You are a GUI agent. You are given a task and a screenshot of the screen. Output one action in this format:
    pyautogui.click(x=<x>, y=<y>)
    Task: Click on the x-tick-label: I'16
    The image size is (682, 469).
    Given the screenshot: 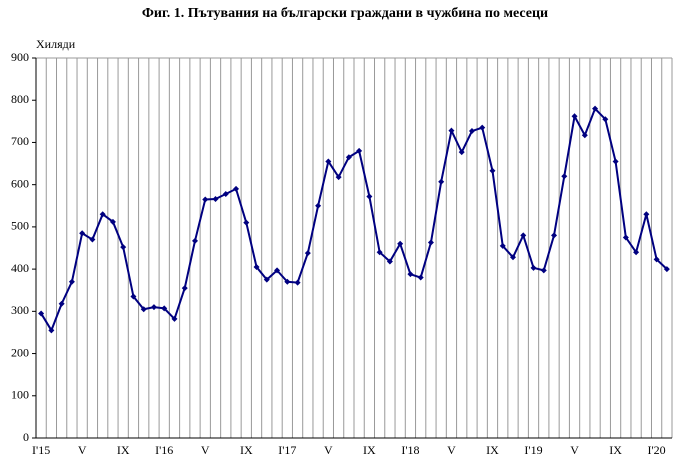 What is the action you would take?
    pyautogui.click(x=164, y=450)
    